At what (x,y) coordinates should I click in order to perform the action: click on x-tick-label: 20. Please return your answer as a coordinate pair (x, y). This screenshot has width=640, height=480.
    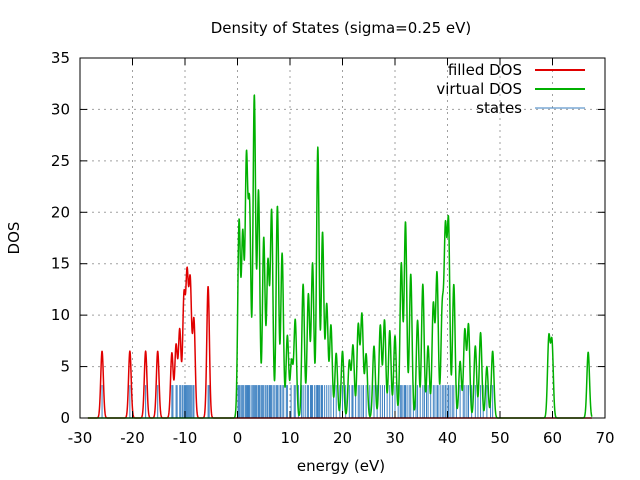
    Looking at the image, I should click on (342, 438).